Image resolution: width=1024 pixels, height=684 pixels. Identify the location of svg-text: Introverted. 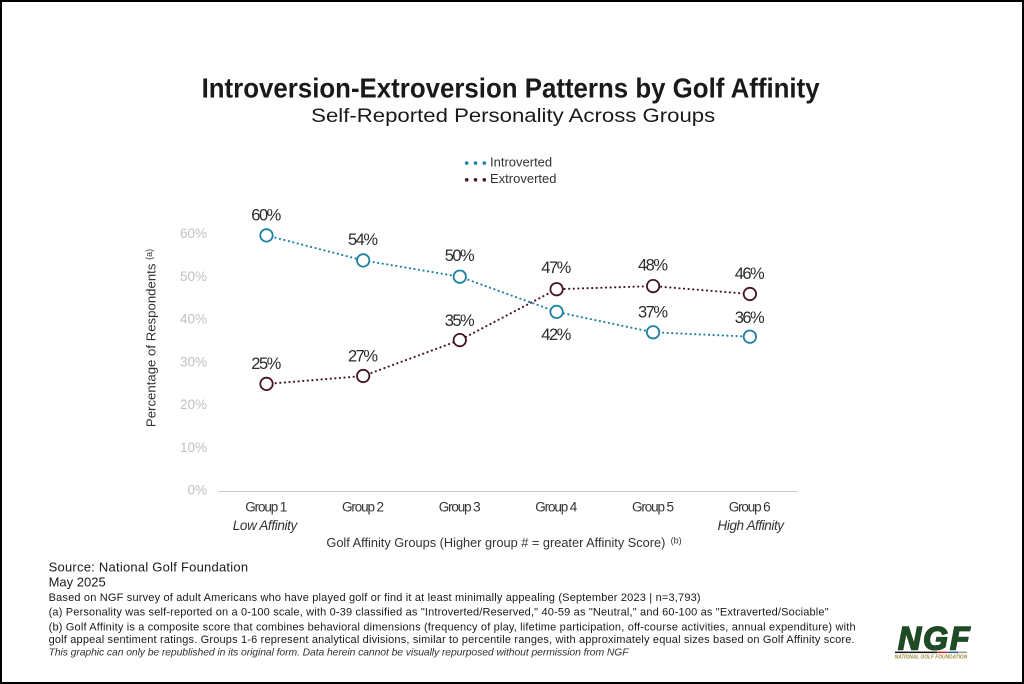
(521, 161).